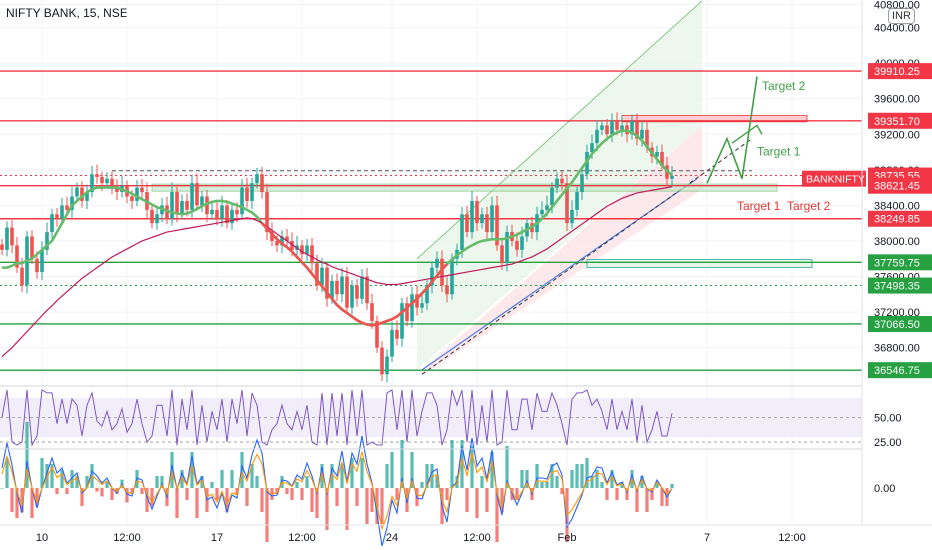 Image resolution: width=932 pixels, height=550 pixels. I want to click on rsi-line, so click(337, 418).